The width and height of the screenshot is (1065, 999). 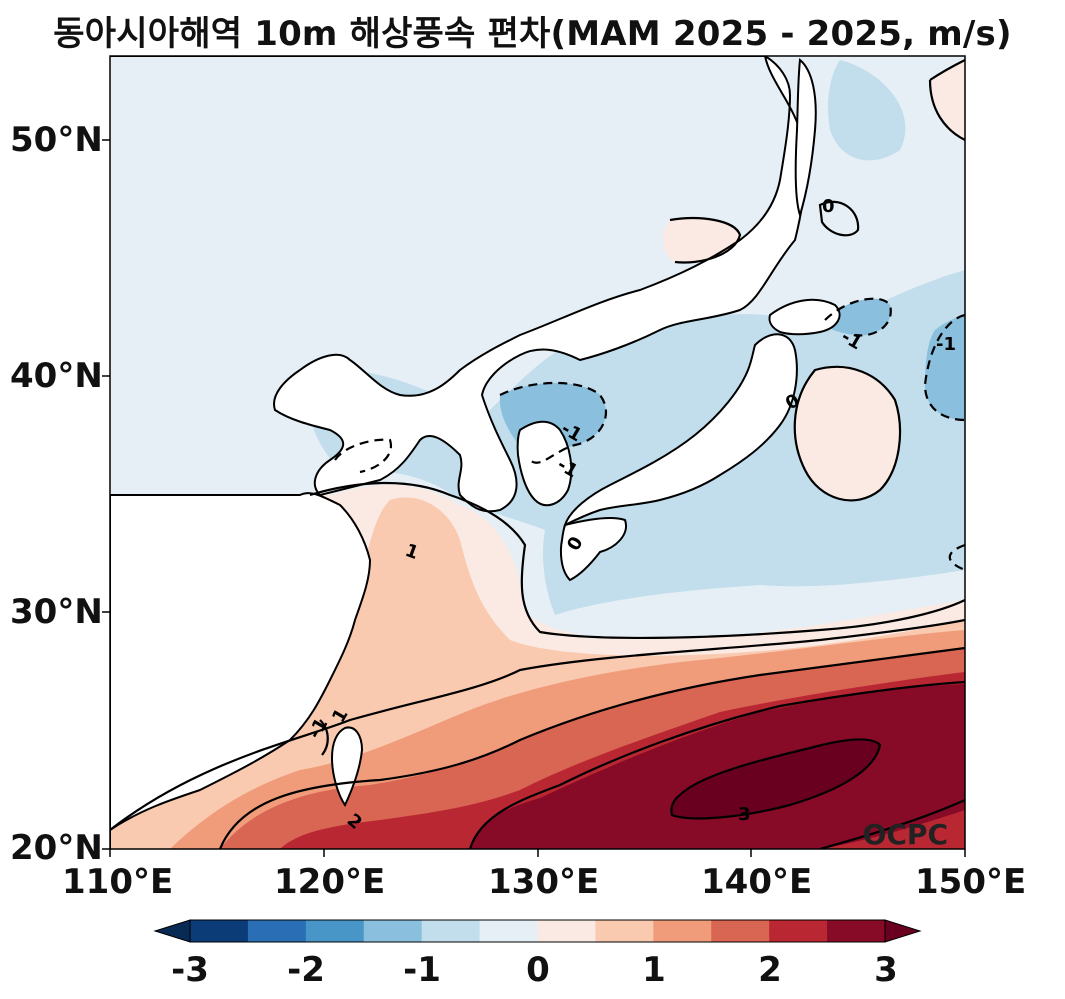 What do you see at coordinates (532, 34) in the screenshot?
I see `map-title: 동아시아해역 10m 해상풍속 편차(MAM 2025 - 2025, m/s)` at bounding box center [532, 34].